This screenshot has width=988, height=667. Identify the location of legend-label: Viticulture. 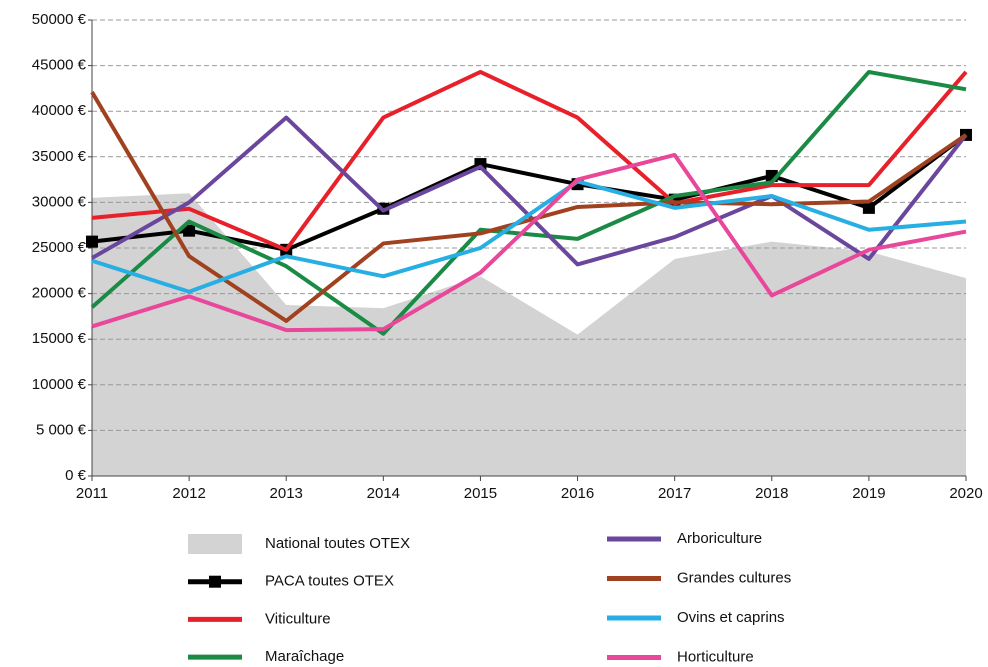
(298, 618).